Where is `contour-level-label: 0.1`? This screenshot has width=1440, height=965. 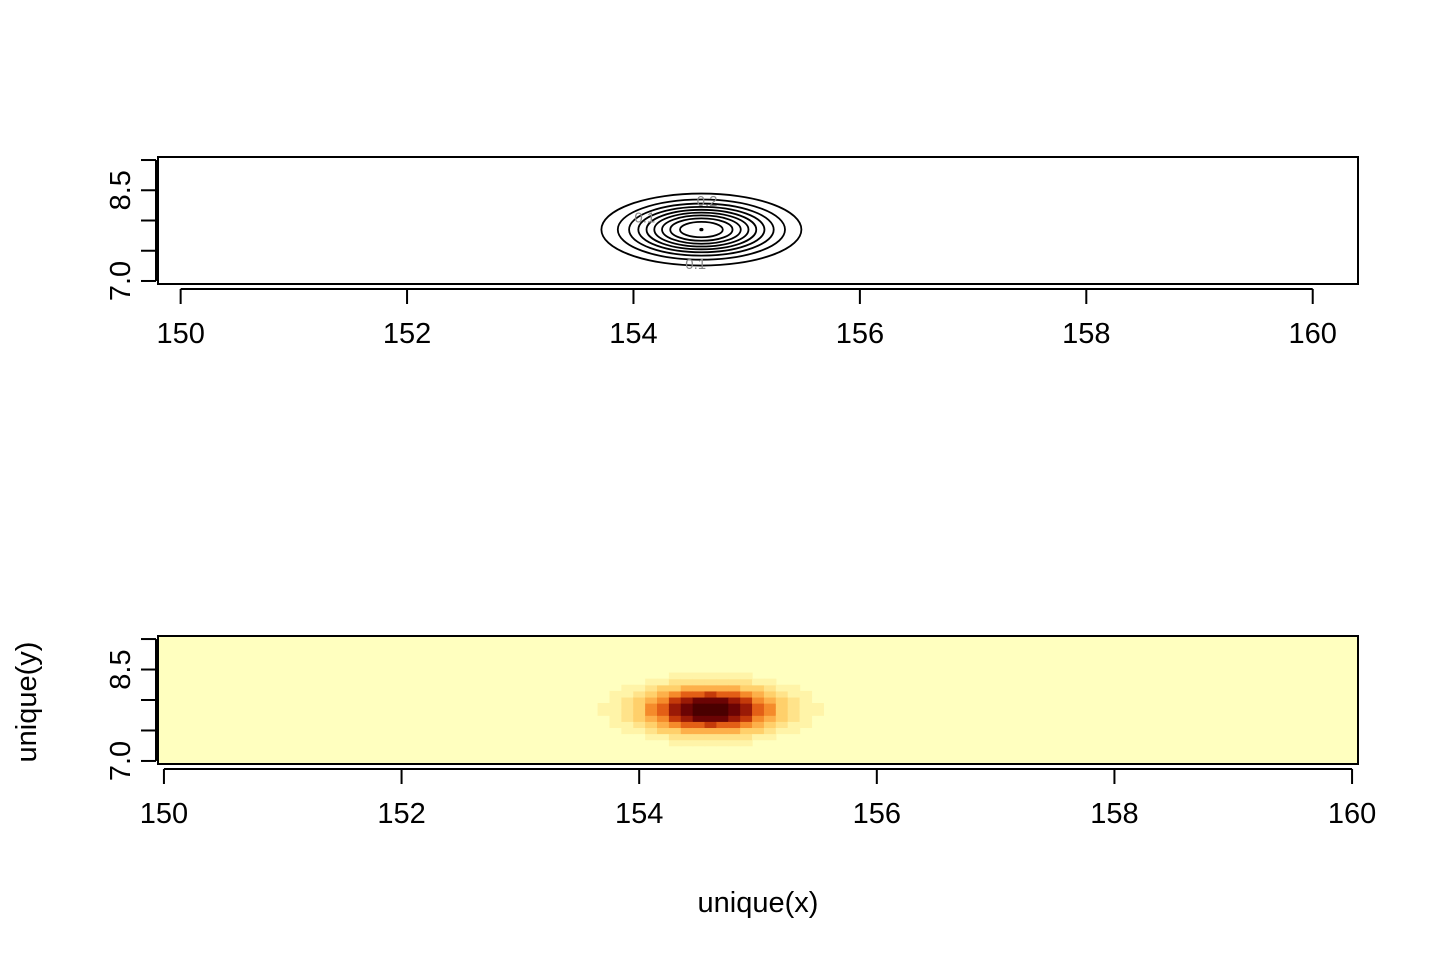 contour-level-label: 0.1 is located at coordinates (644, 217).